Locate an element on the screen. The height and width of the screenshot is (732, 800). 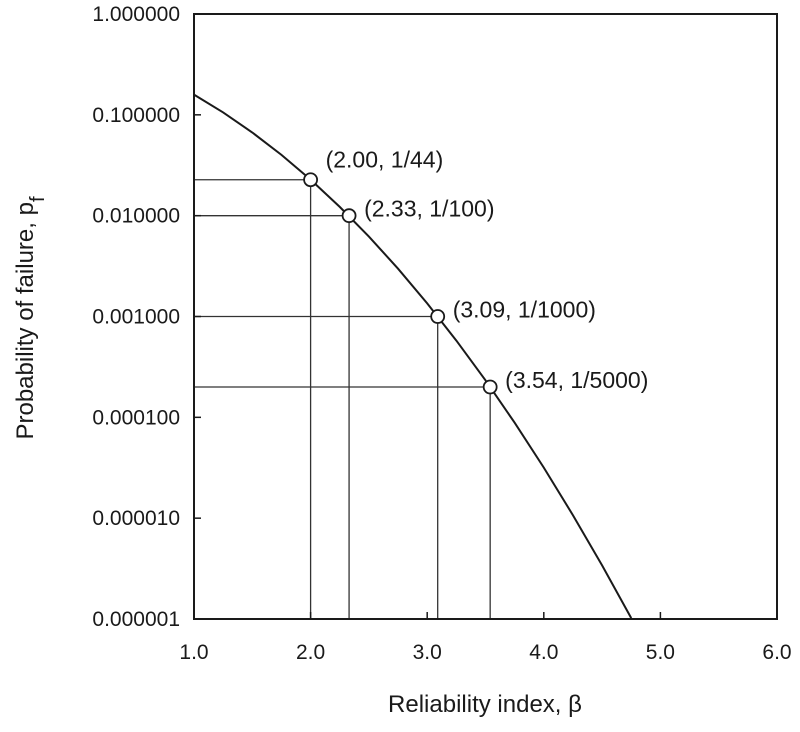
y-axis-title: Probability of failure, pf is located at coordinates (30, 317).